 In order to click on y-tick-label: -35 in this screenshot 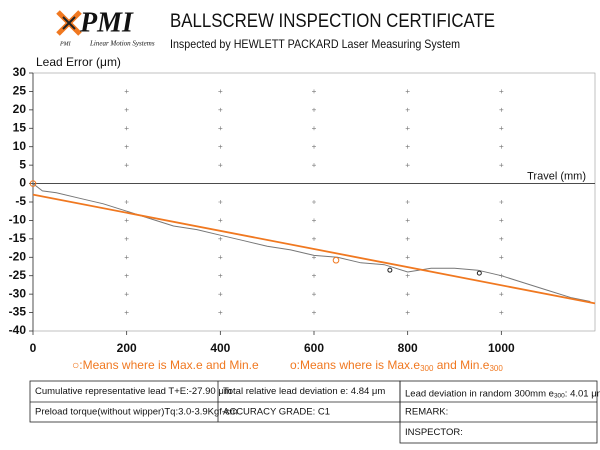, I will do `click(18, 312)`.